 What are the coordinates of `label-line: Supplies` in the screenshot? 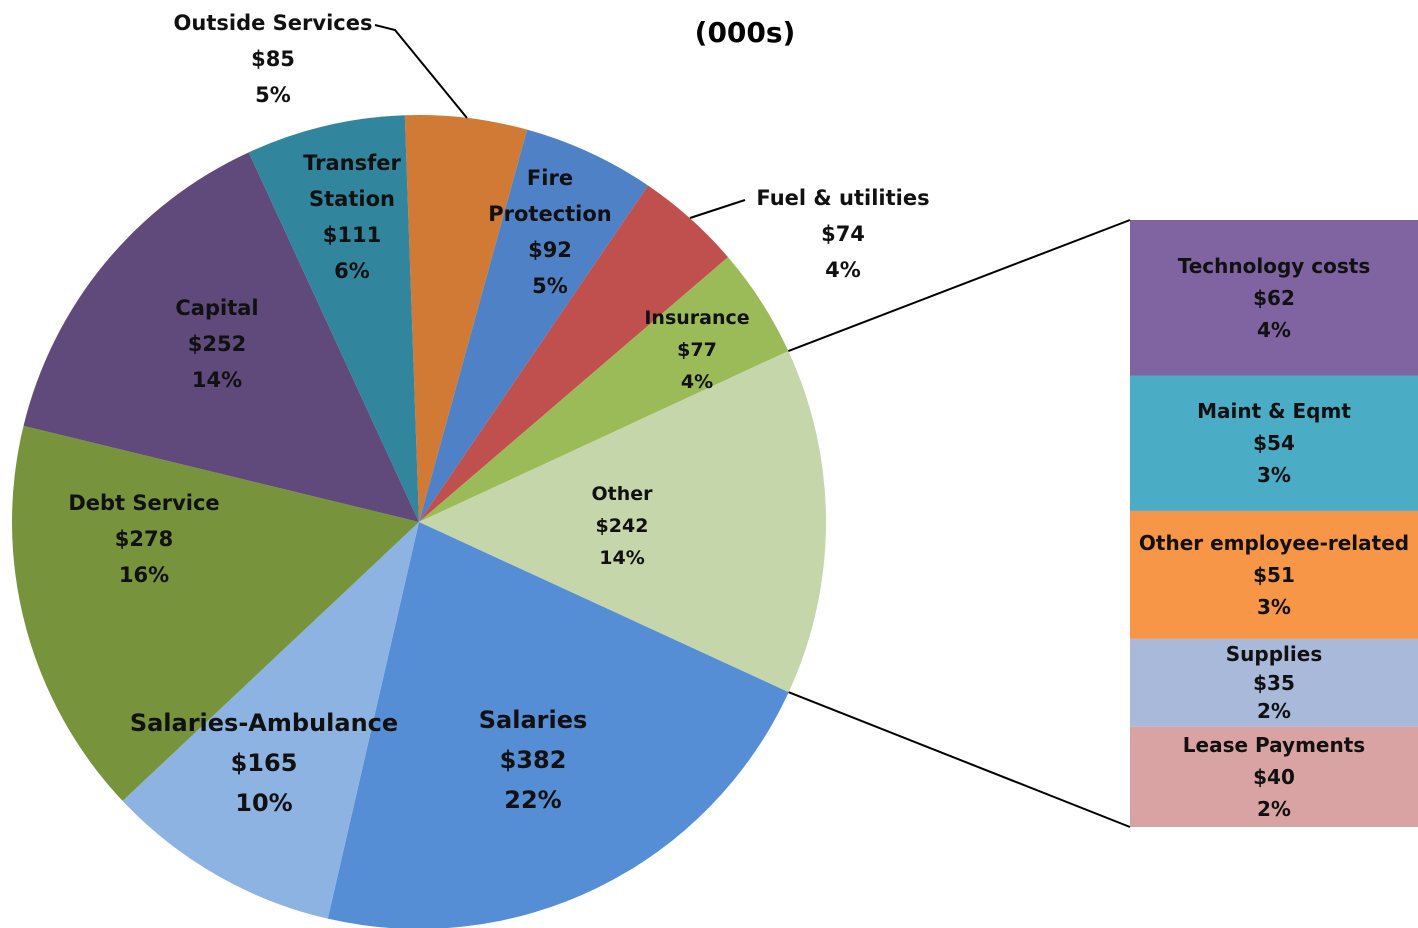 It's located at (1274, 654).